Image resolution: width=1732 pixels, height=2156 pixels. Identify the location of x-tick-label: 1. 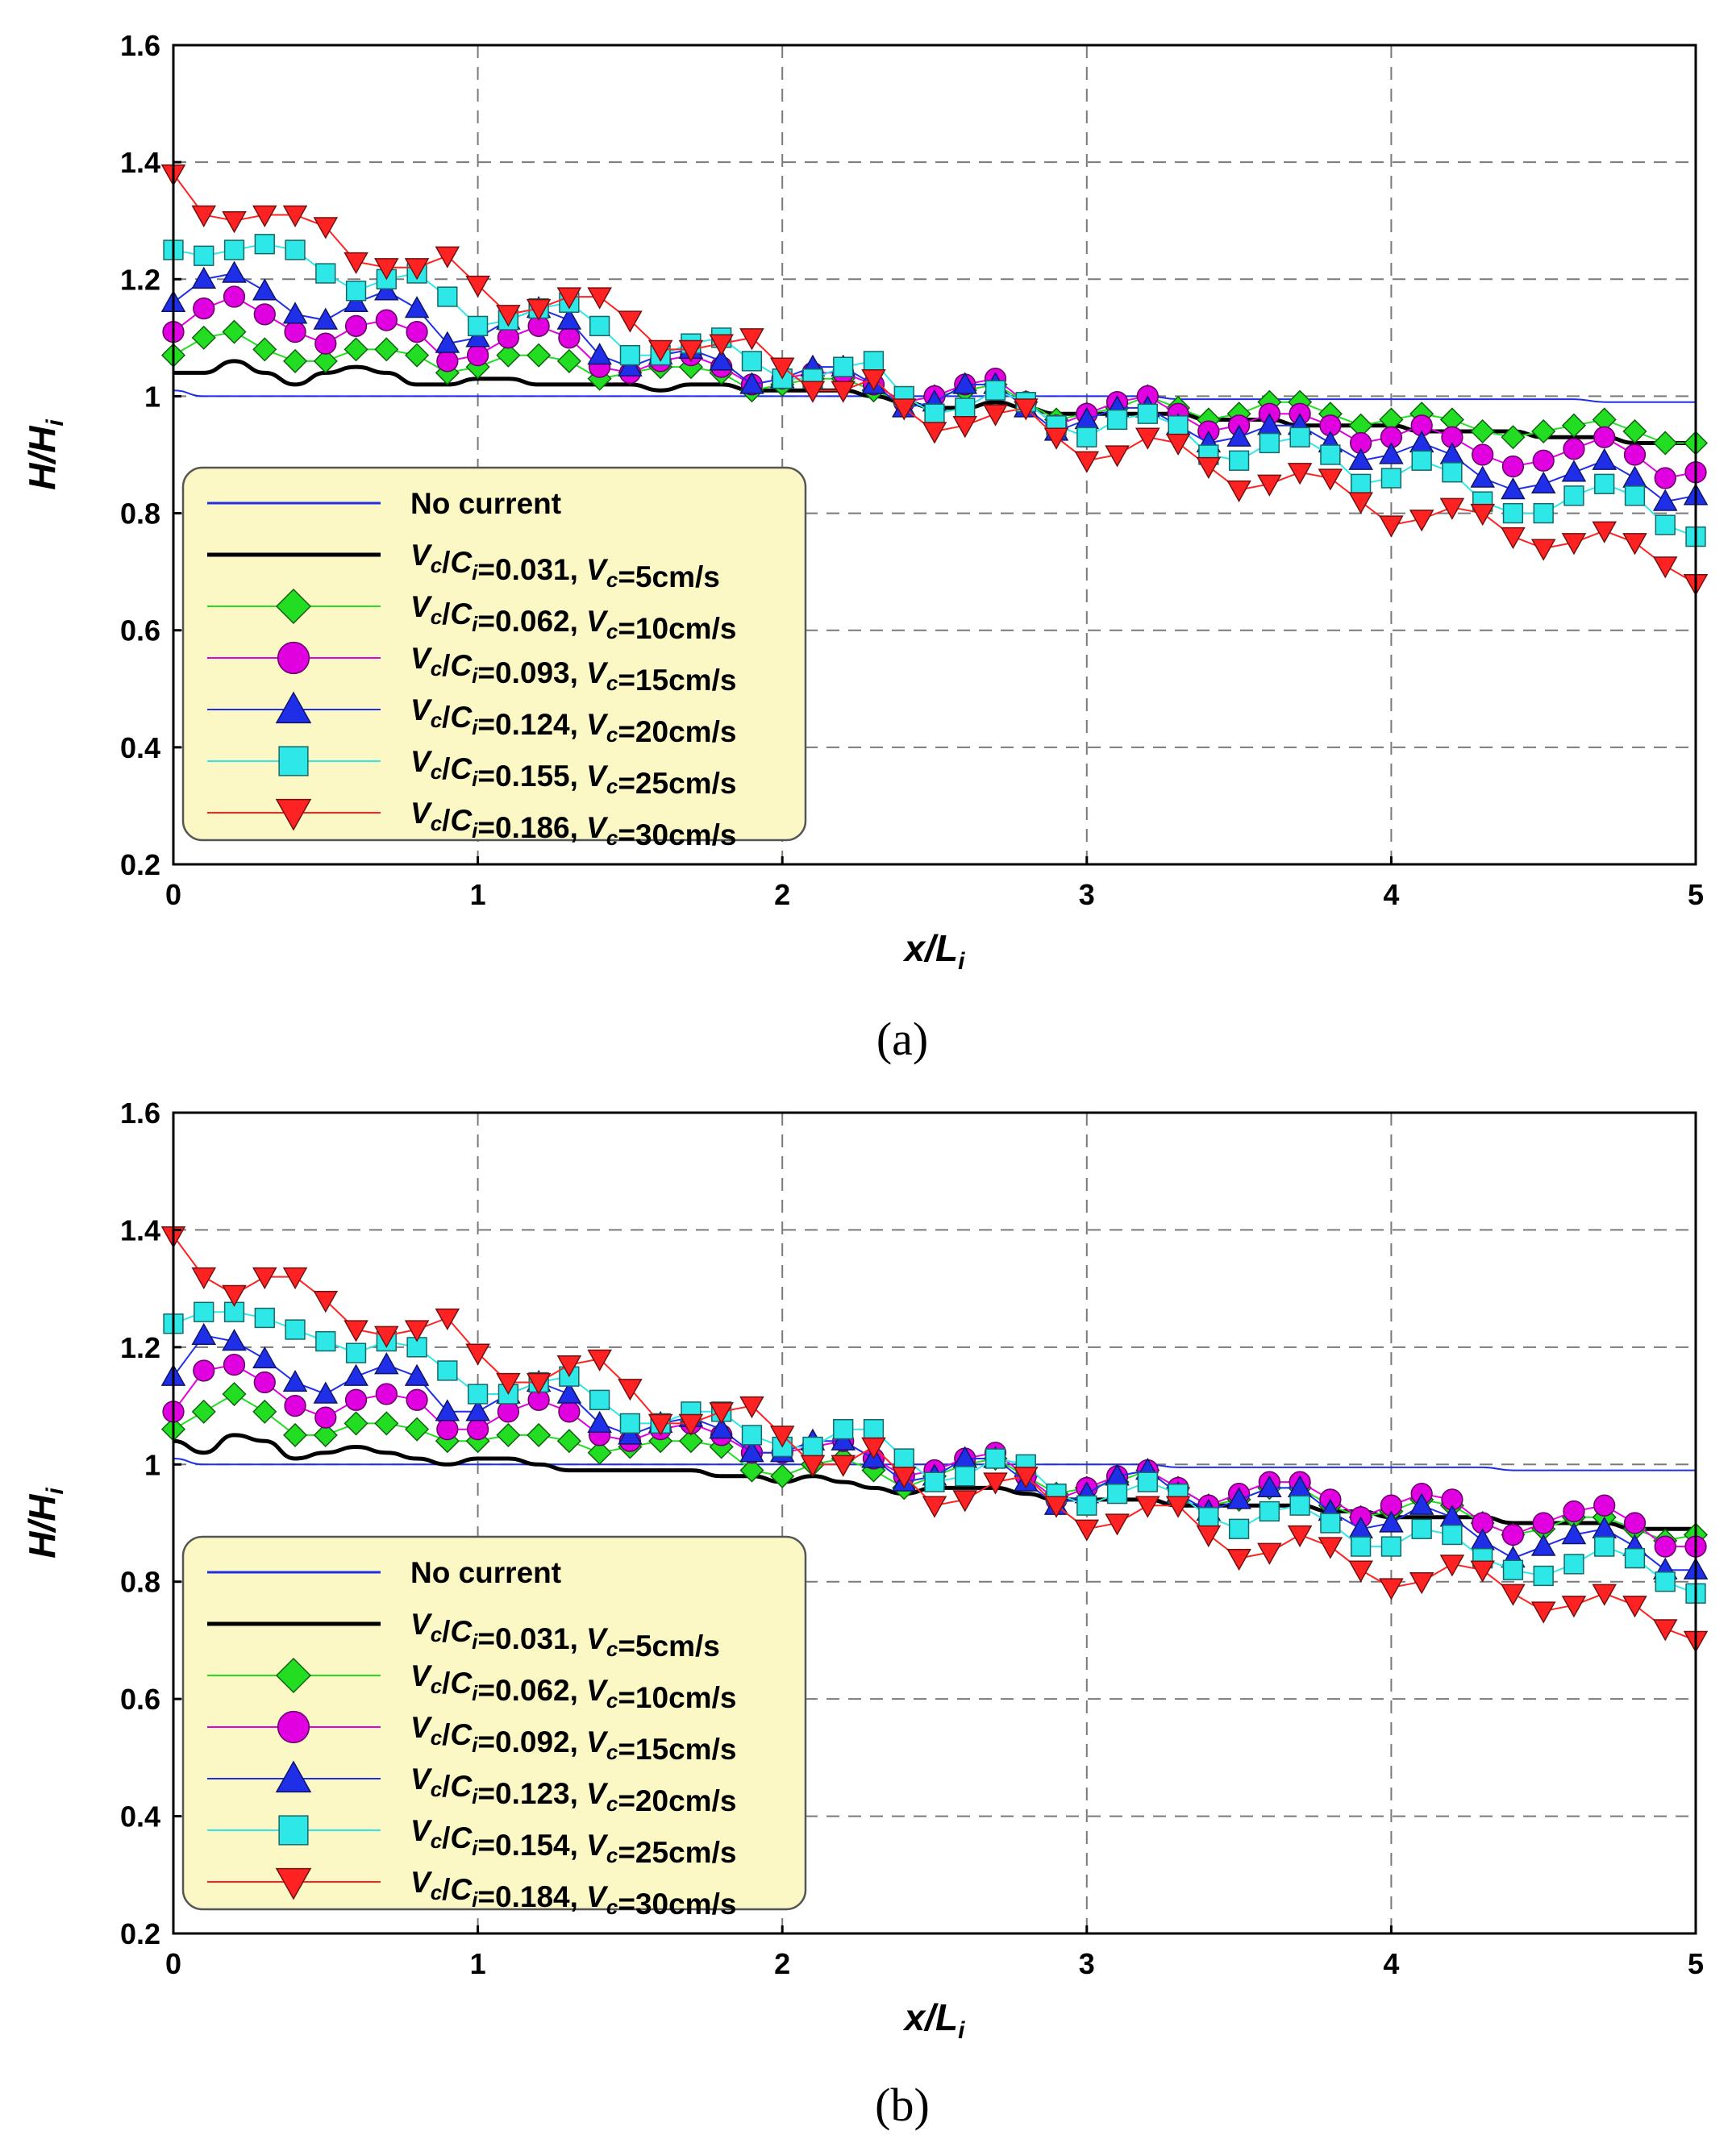
(478, 894).